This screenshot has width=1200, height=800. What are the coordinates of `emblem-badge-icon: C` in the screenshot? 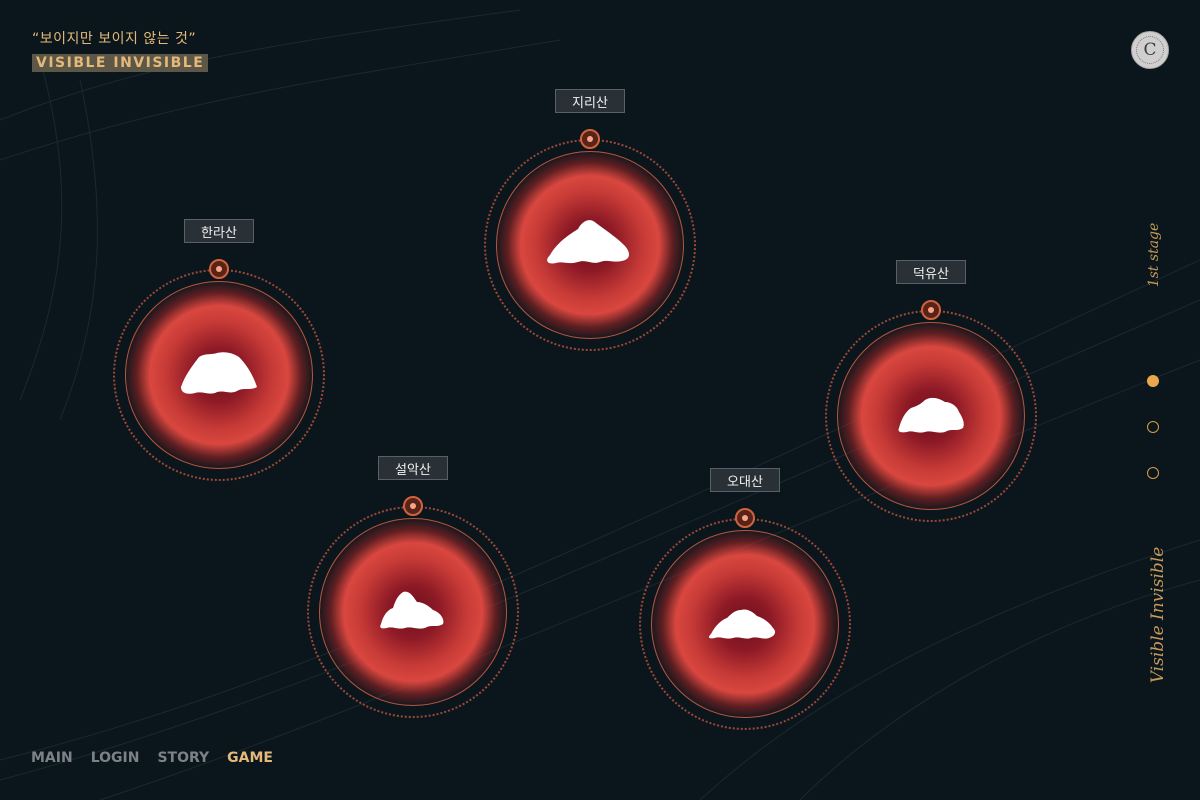 It's located at (1150, 50).